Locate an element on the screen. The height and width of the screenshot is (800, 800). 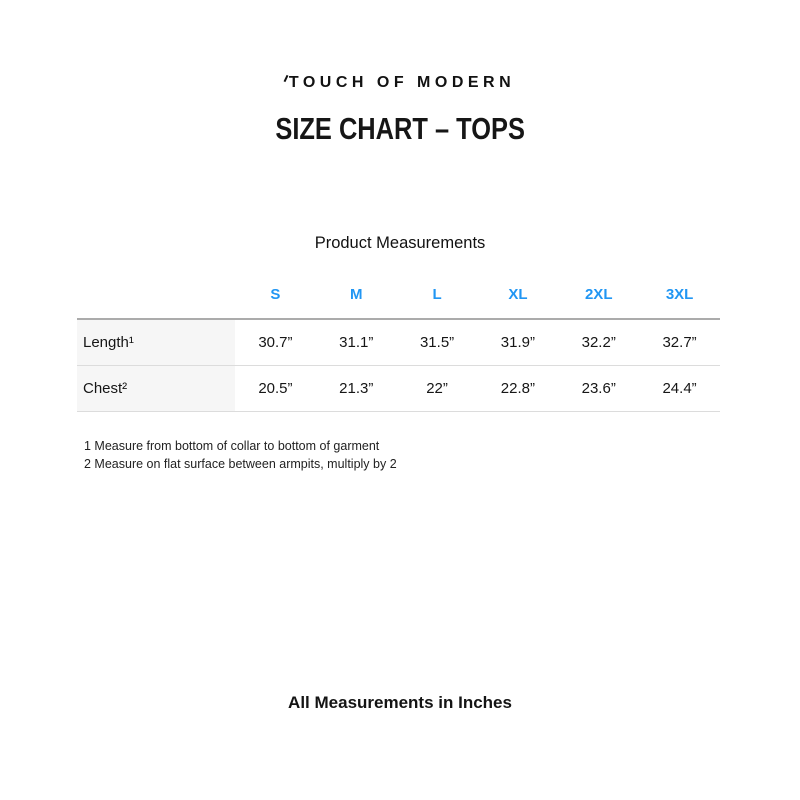
size-header-xl: XL is located at coordinates (518, 295).